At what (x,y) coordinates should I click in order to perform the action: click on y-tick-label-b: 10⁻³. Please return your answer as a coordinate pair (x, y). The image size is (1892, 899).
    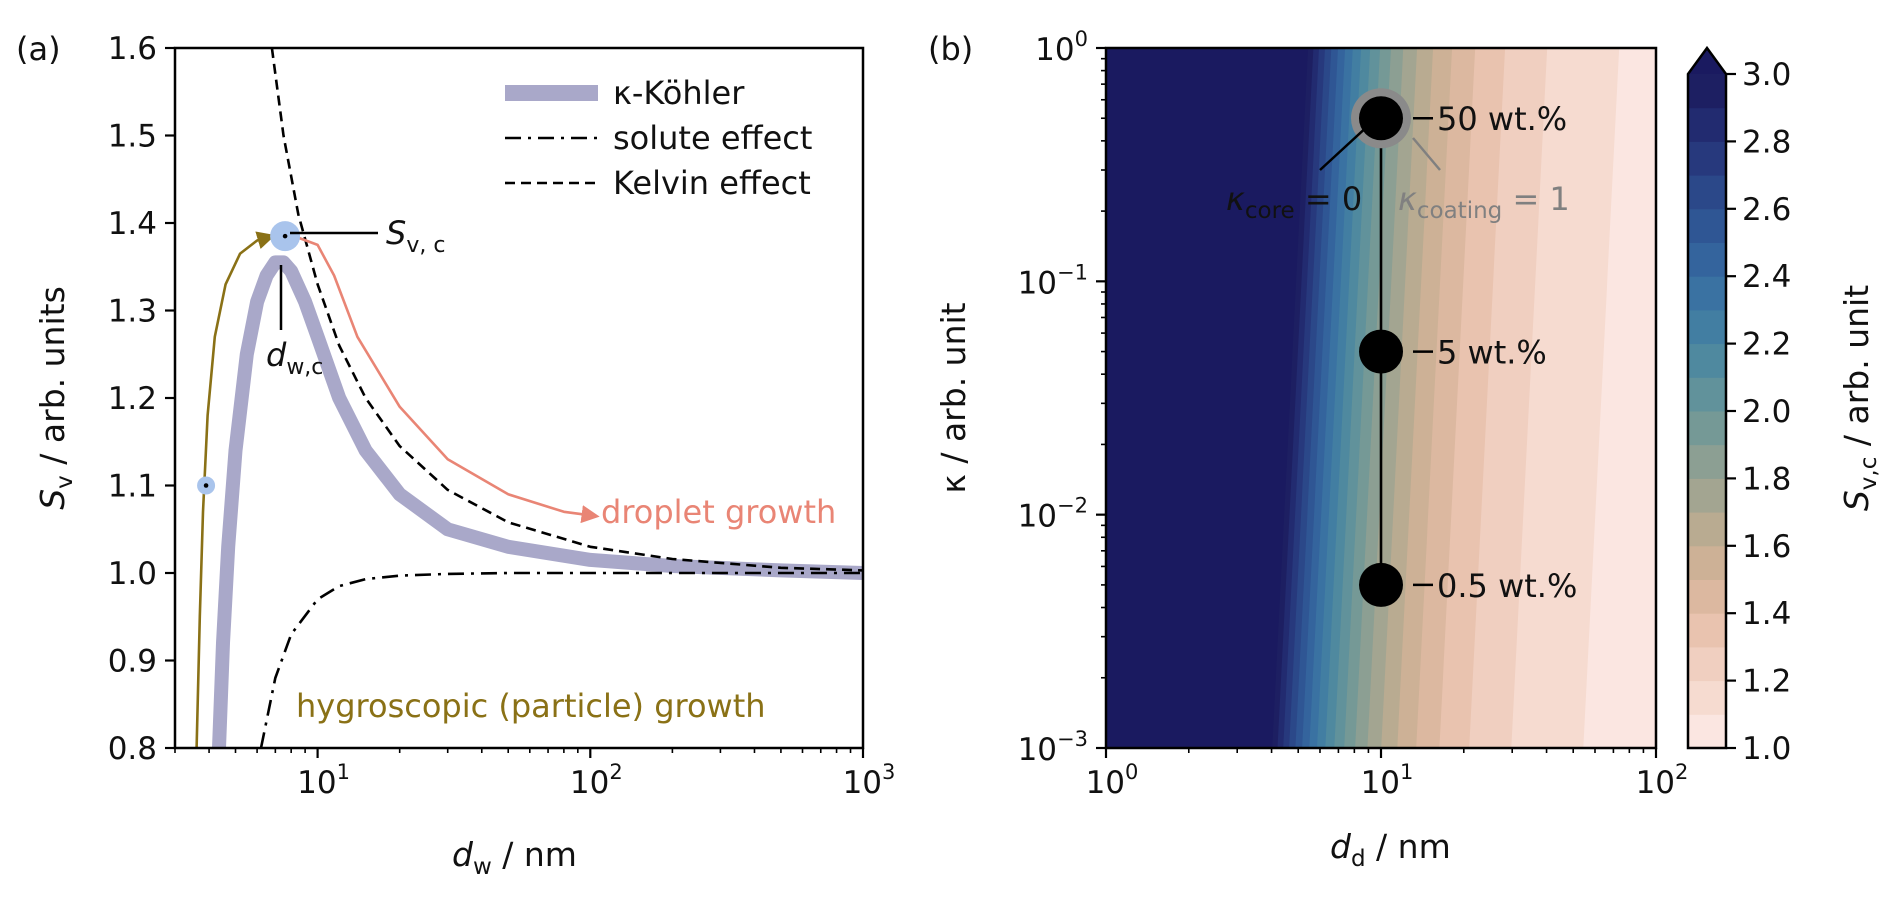
    Looking at the image, I should click on (1053, 747).